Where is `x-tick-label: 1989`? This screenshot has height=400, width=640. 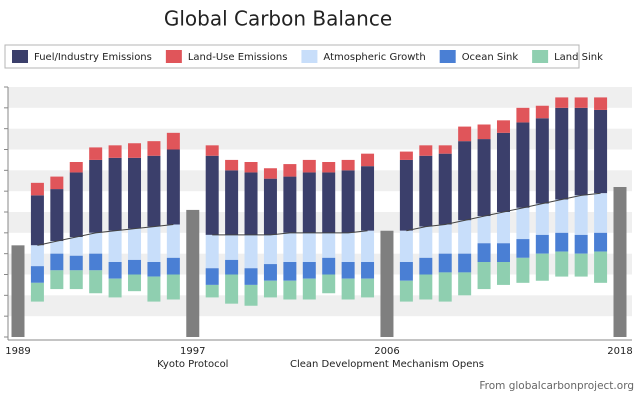 x-tick-label: 1989 is located at coordinates (17, 351).